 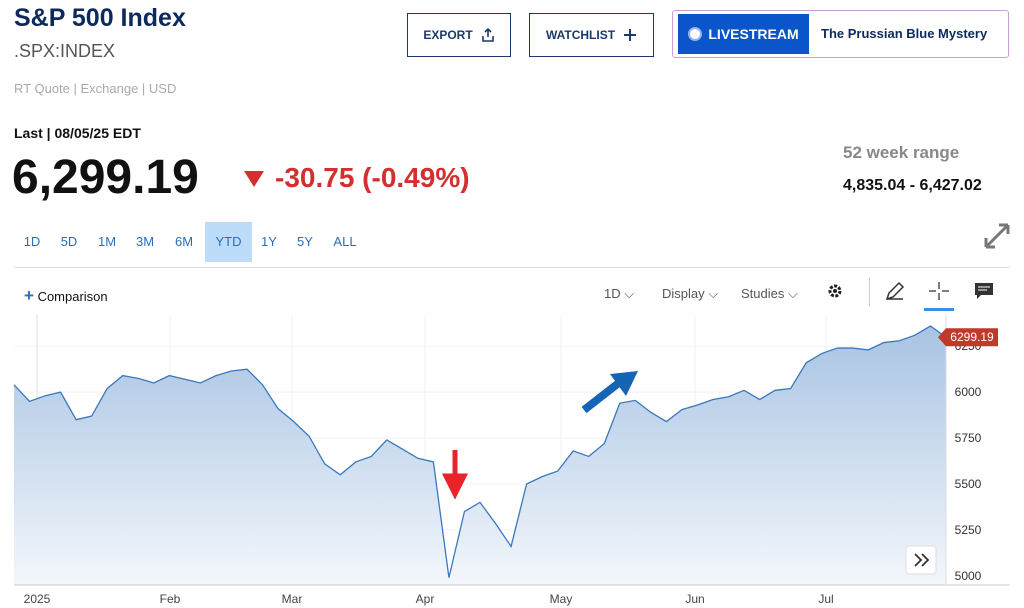 I want to click on watchlist-button: WATCHLIST, so click(x=591, y=35).